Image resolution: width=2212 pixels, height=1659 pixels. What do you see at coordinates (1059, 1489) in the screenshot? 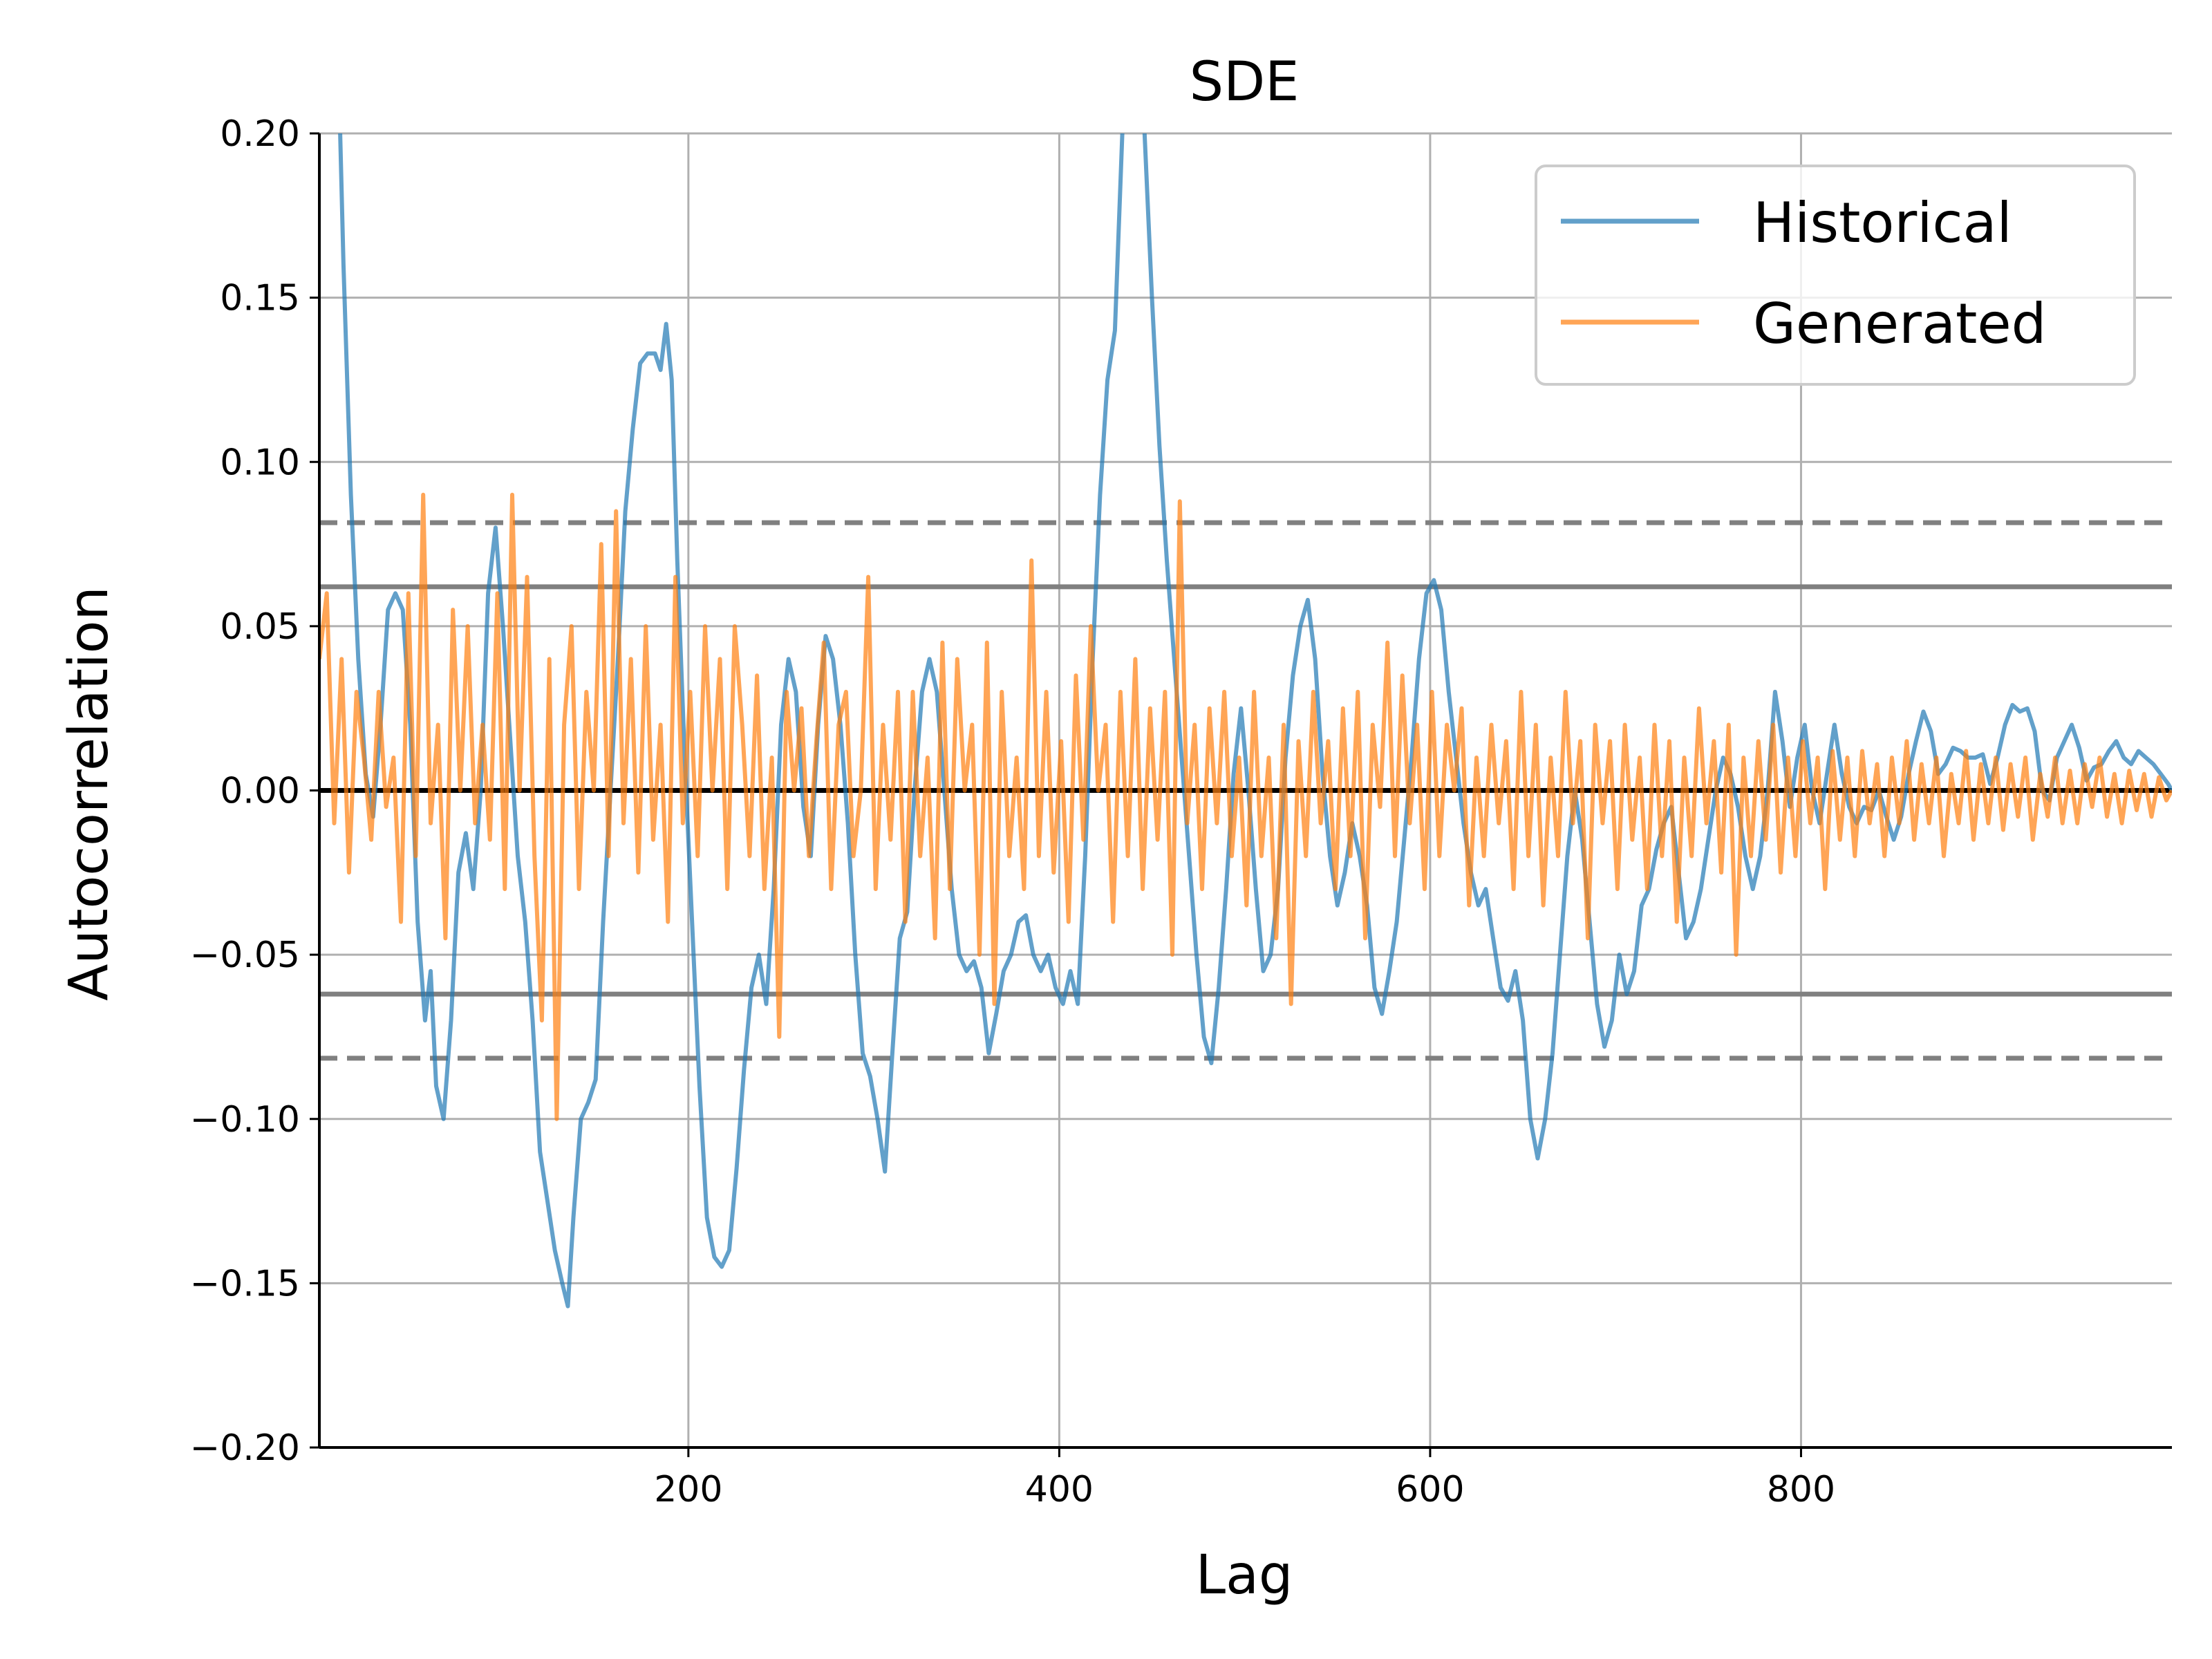
I see `x-tick-label-1: 400` at bounding box center [1059, 1489].